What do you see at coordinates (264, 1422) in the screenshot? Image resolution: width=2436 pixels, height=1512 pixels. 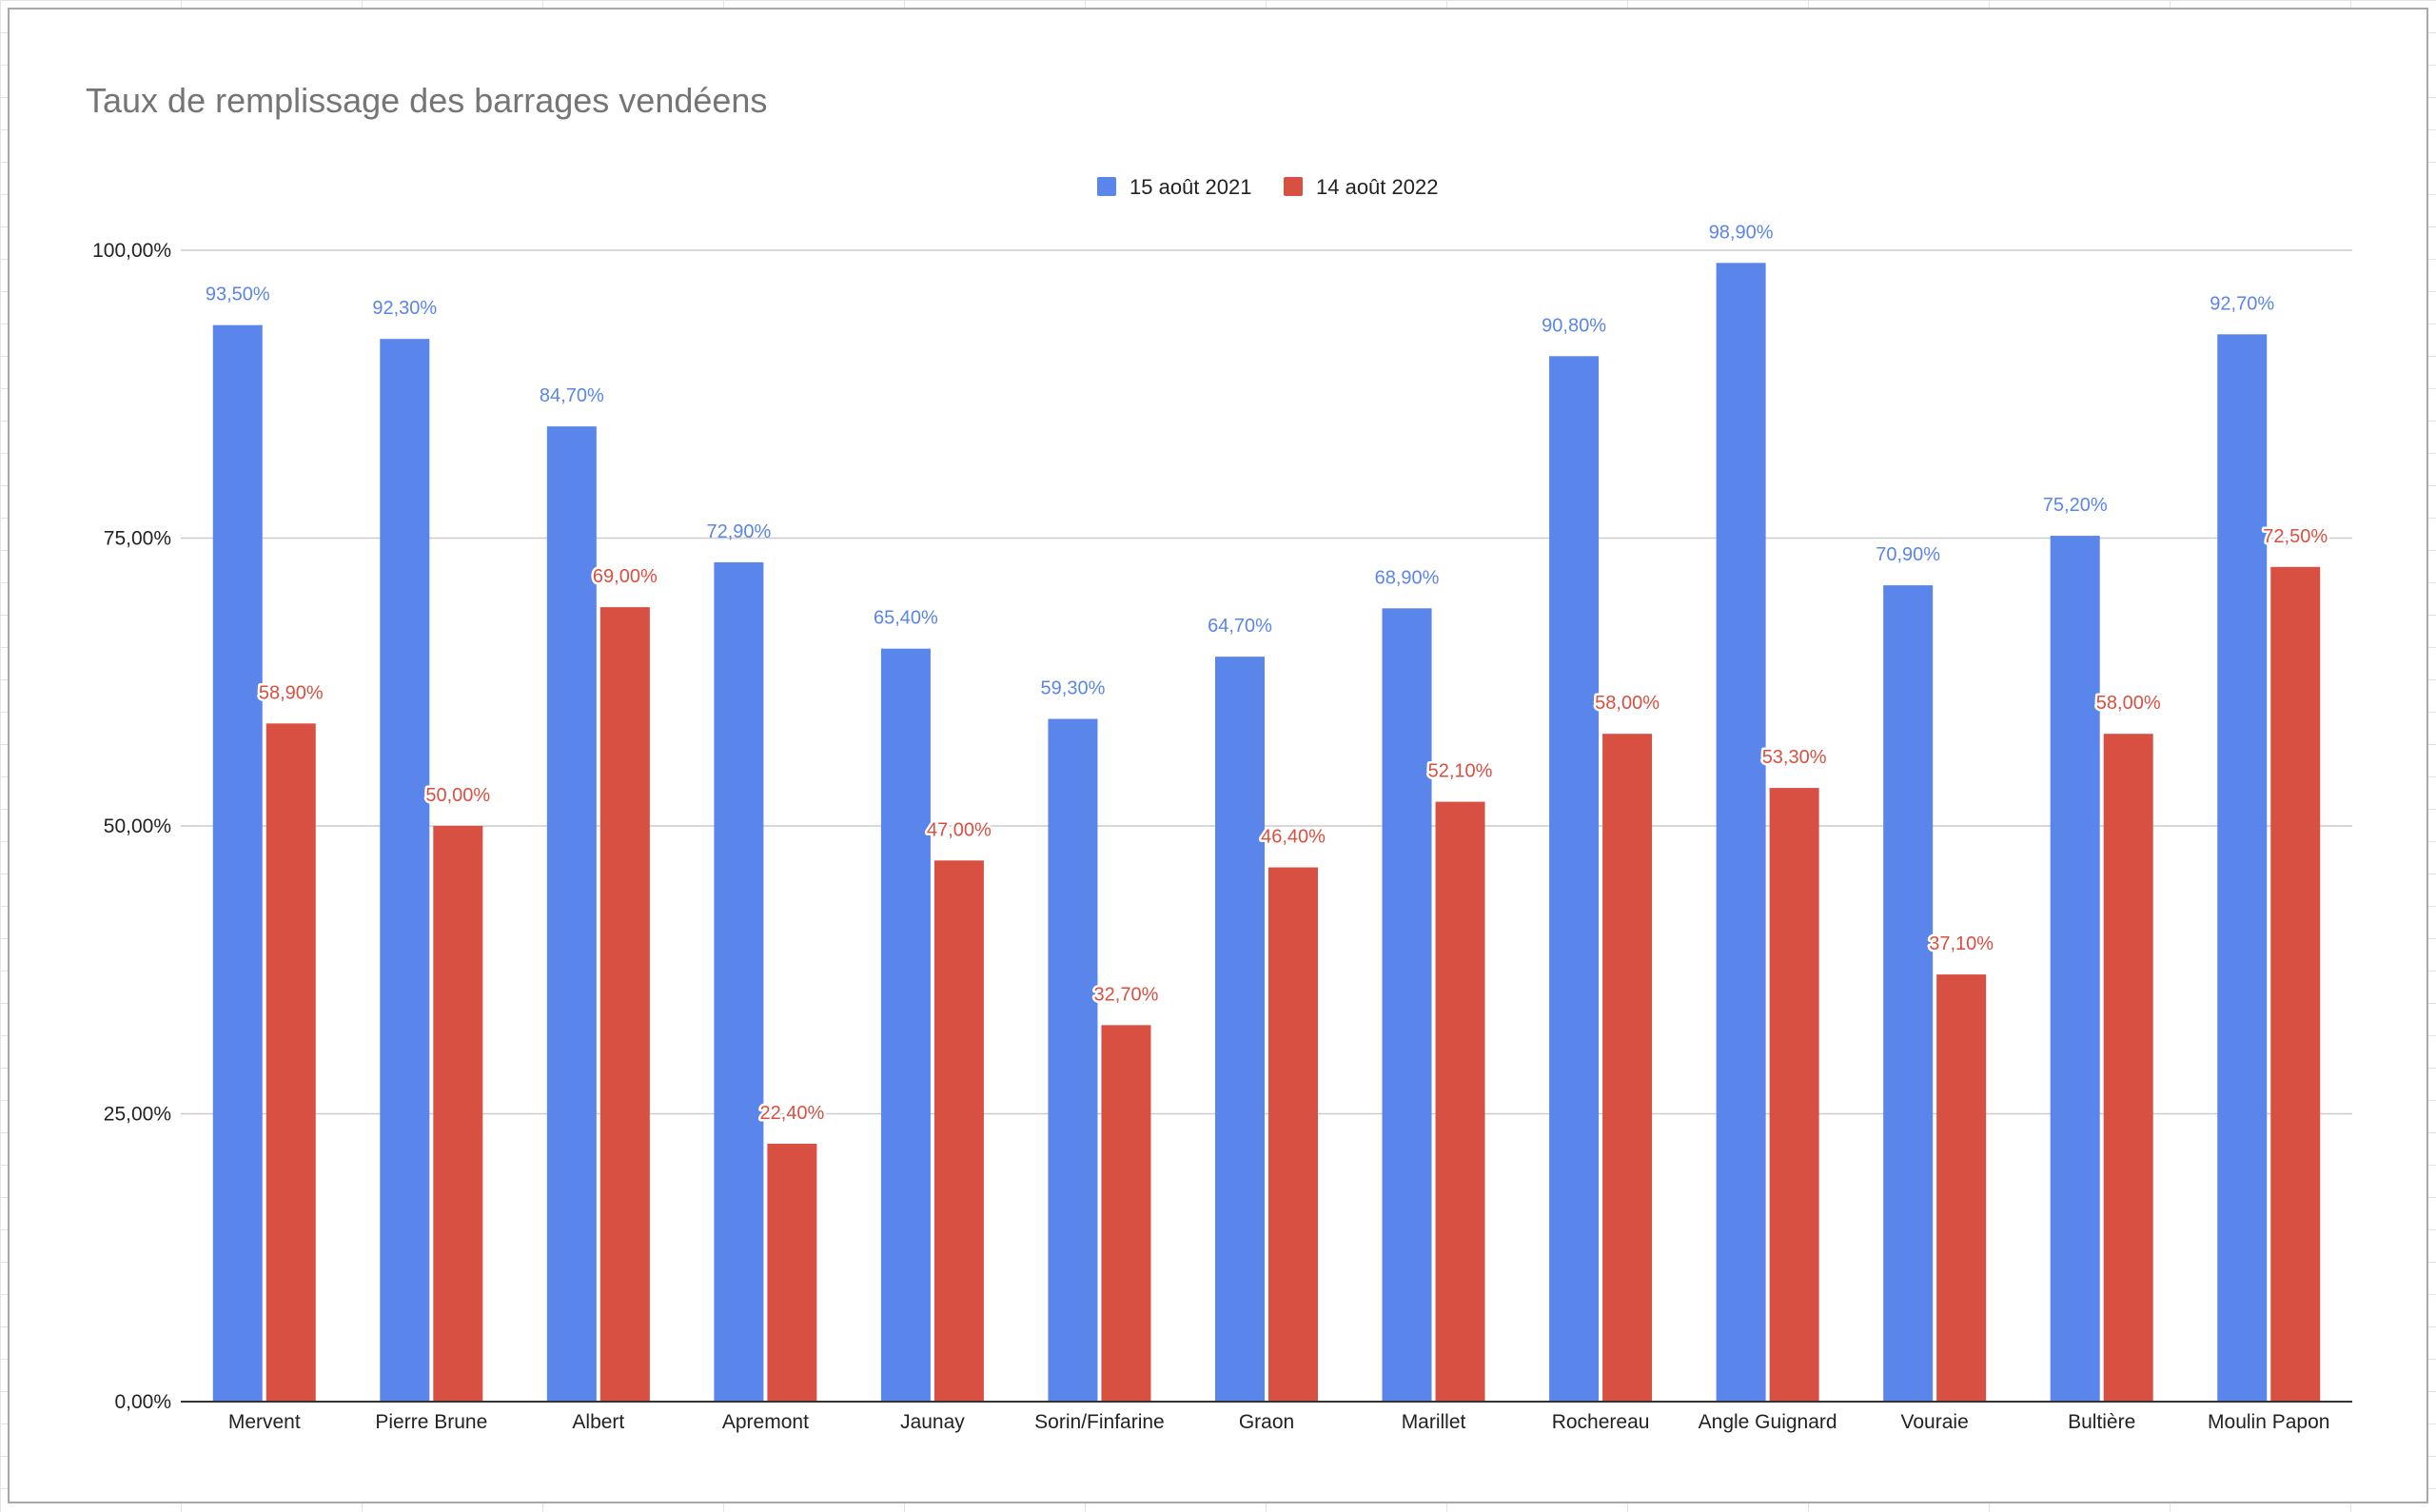 I see `x-tick-label: Mervent` at bounding box center [264, 1422].